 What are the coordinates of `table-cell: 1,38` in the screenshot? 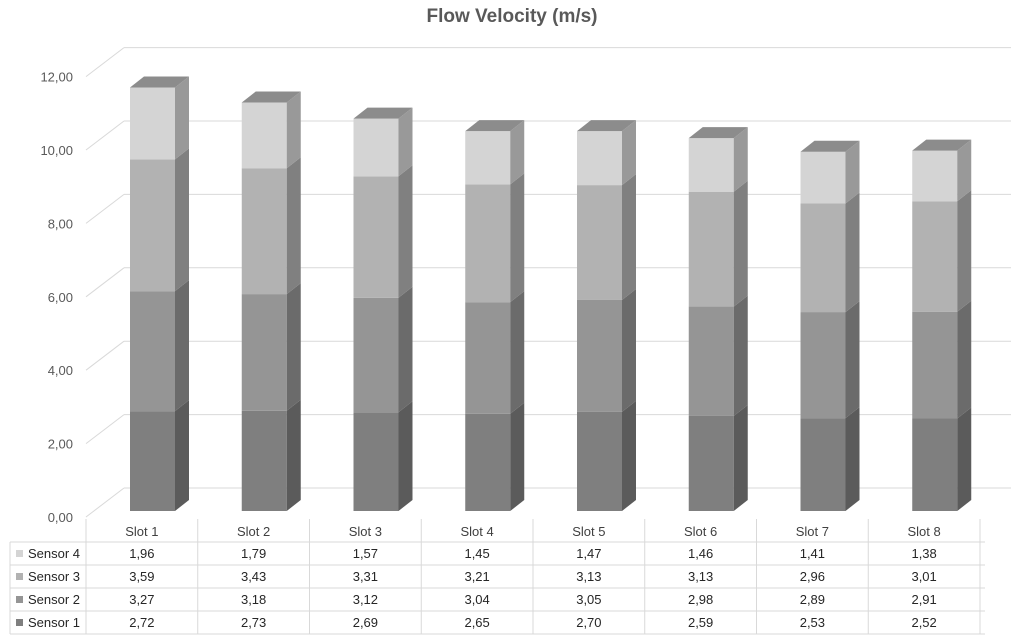 It's located at (923, 553).